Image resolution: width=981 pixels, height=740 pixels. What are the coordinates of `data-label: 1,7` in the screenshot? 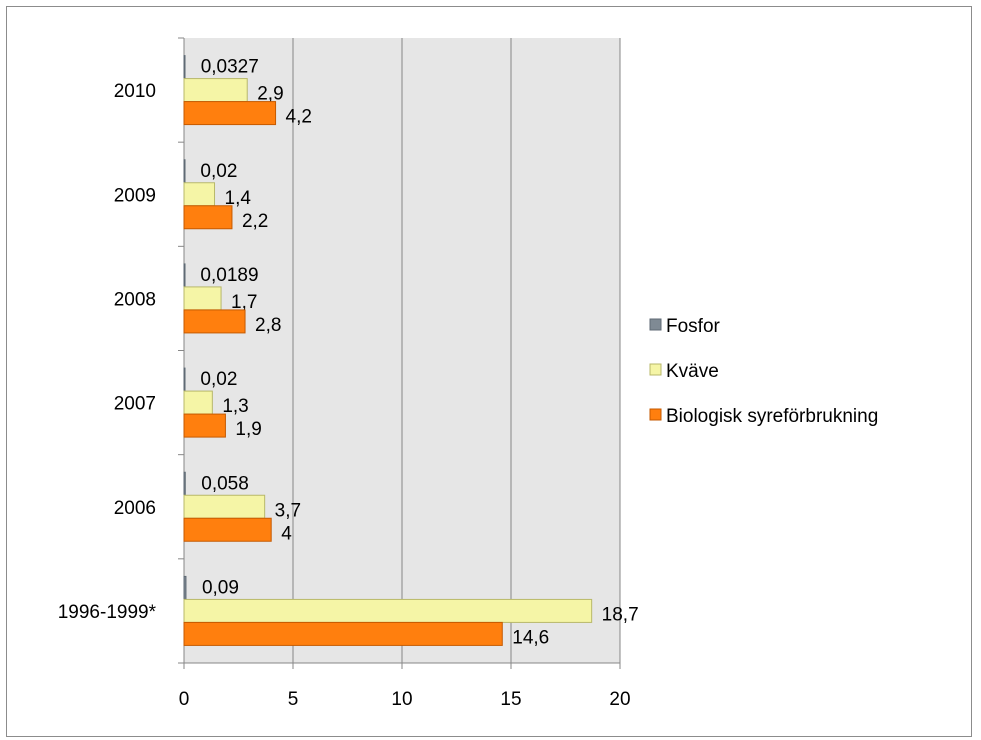 It's located at (244, 302).